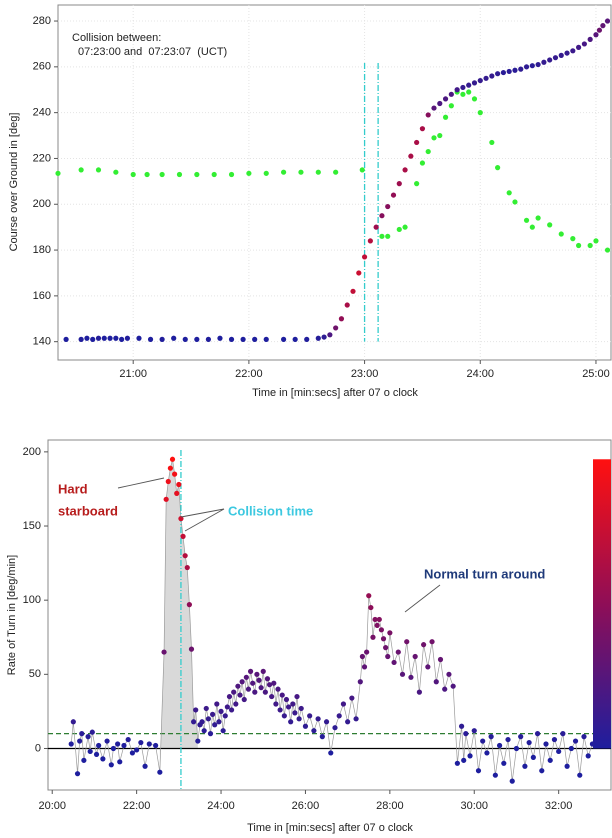 Image resolution: width=612 pixels, height=838 pixels. Describe the element at coordinates (133, 374) in the screenshot. I see `x-tick-label: 21:00` at that location.